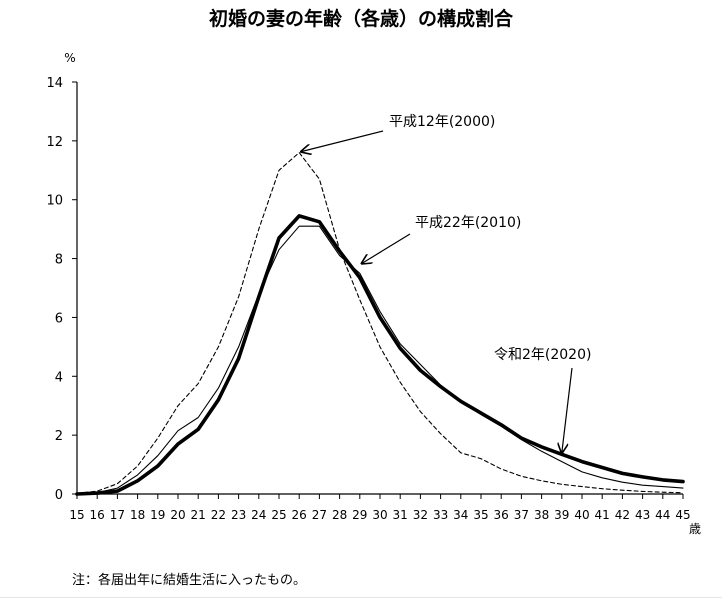 The height and width of the screenshot is (602, 722). I want to click on x-tick-label: 17, so click(117, 515).